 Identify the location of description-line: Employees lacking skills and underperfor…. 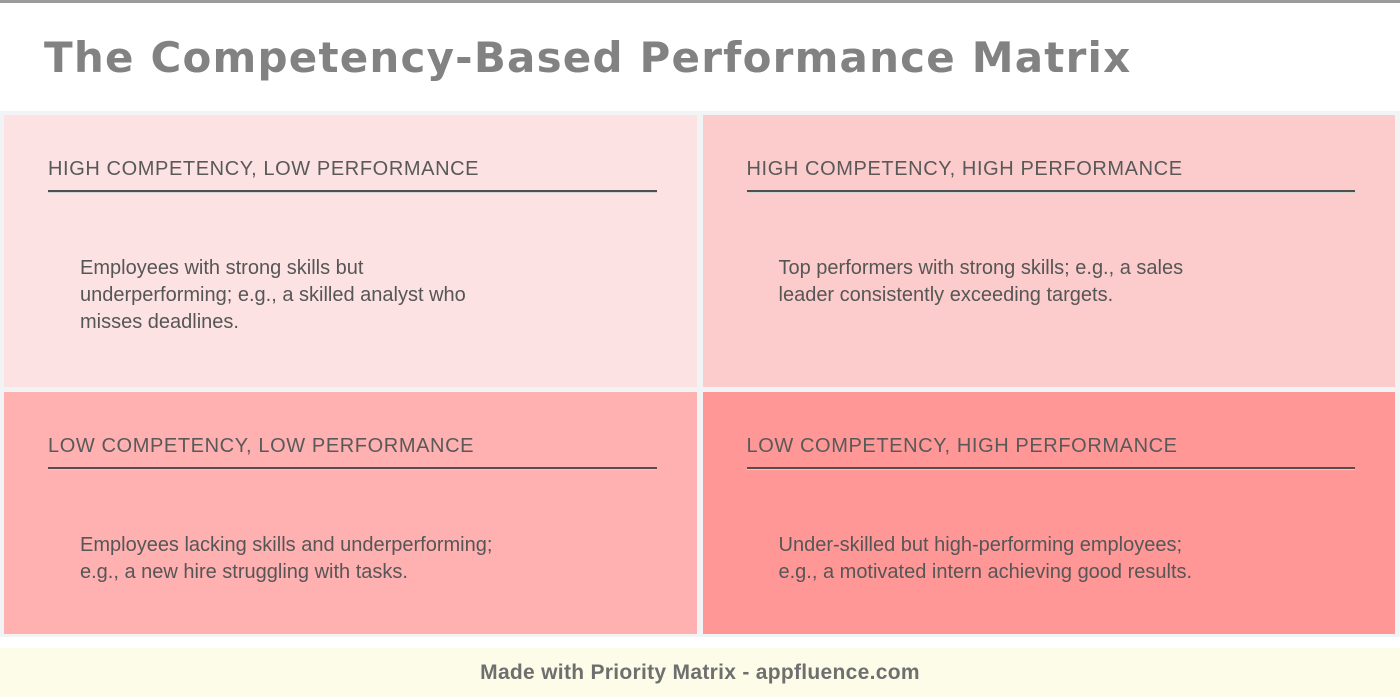
(286, 545).